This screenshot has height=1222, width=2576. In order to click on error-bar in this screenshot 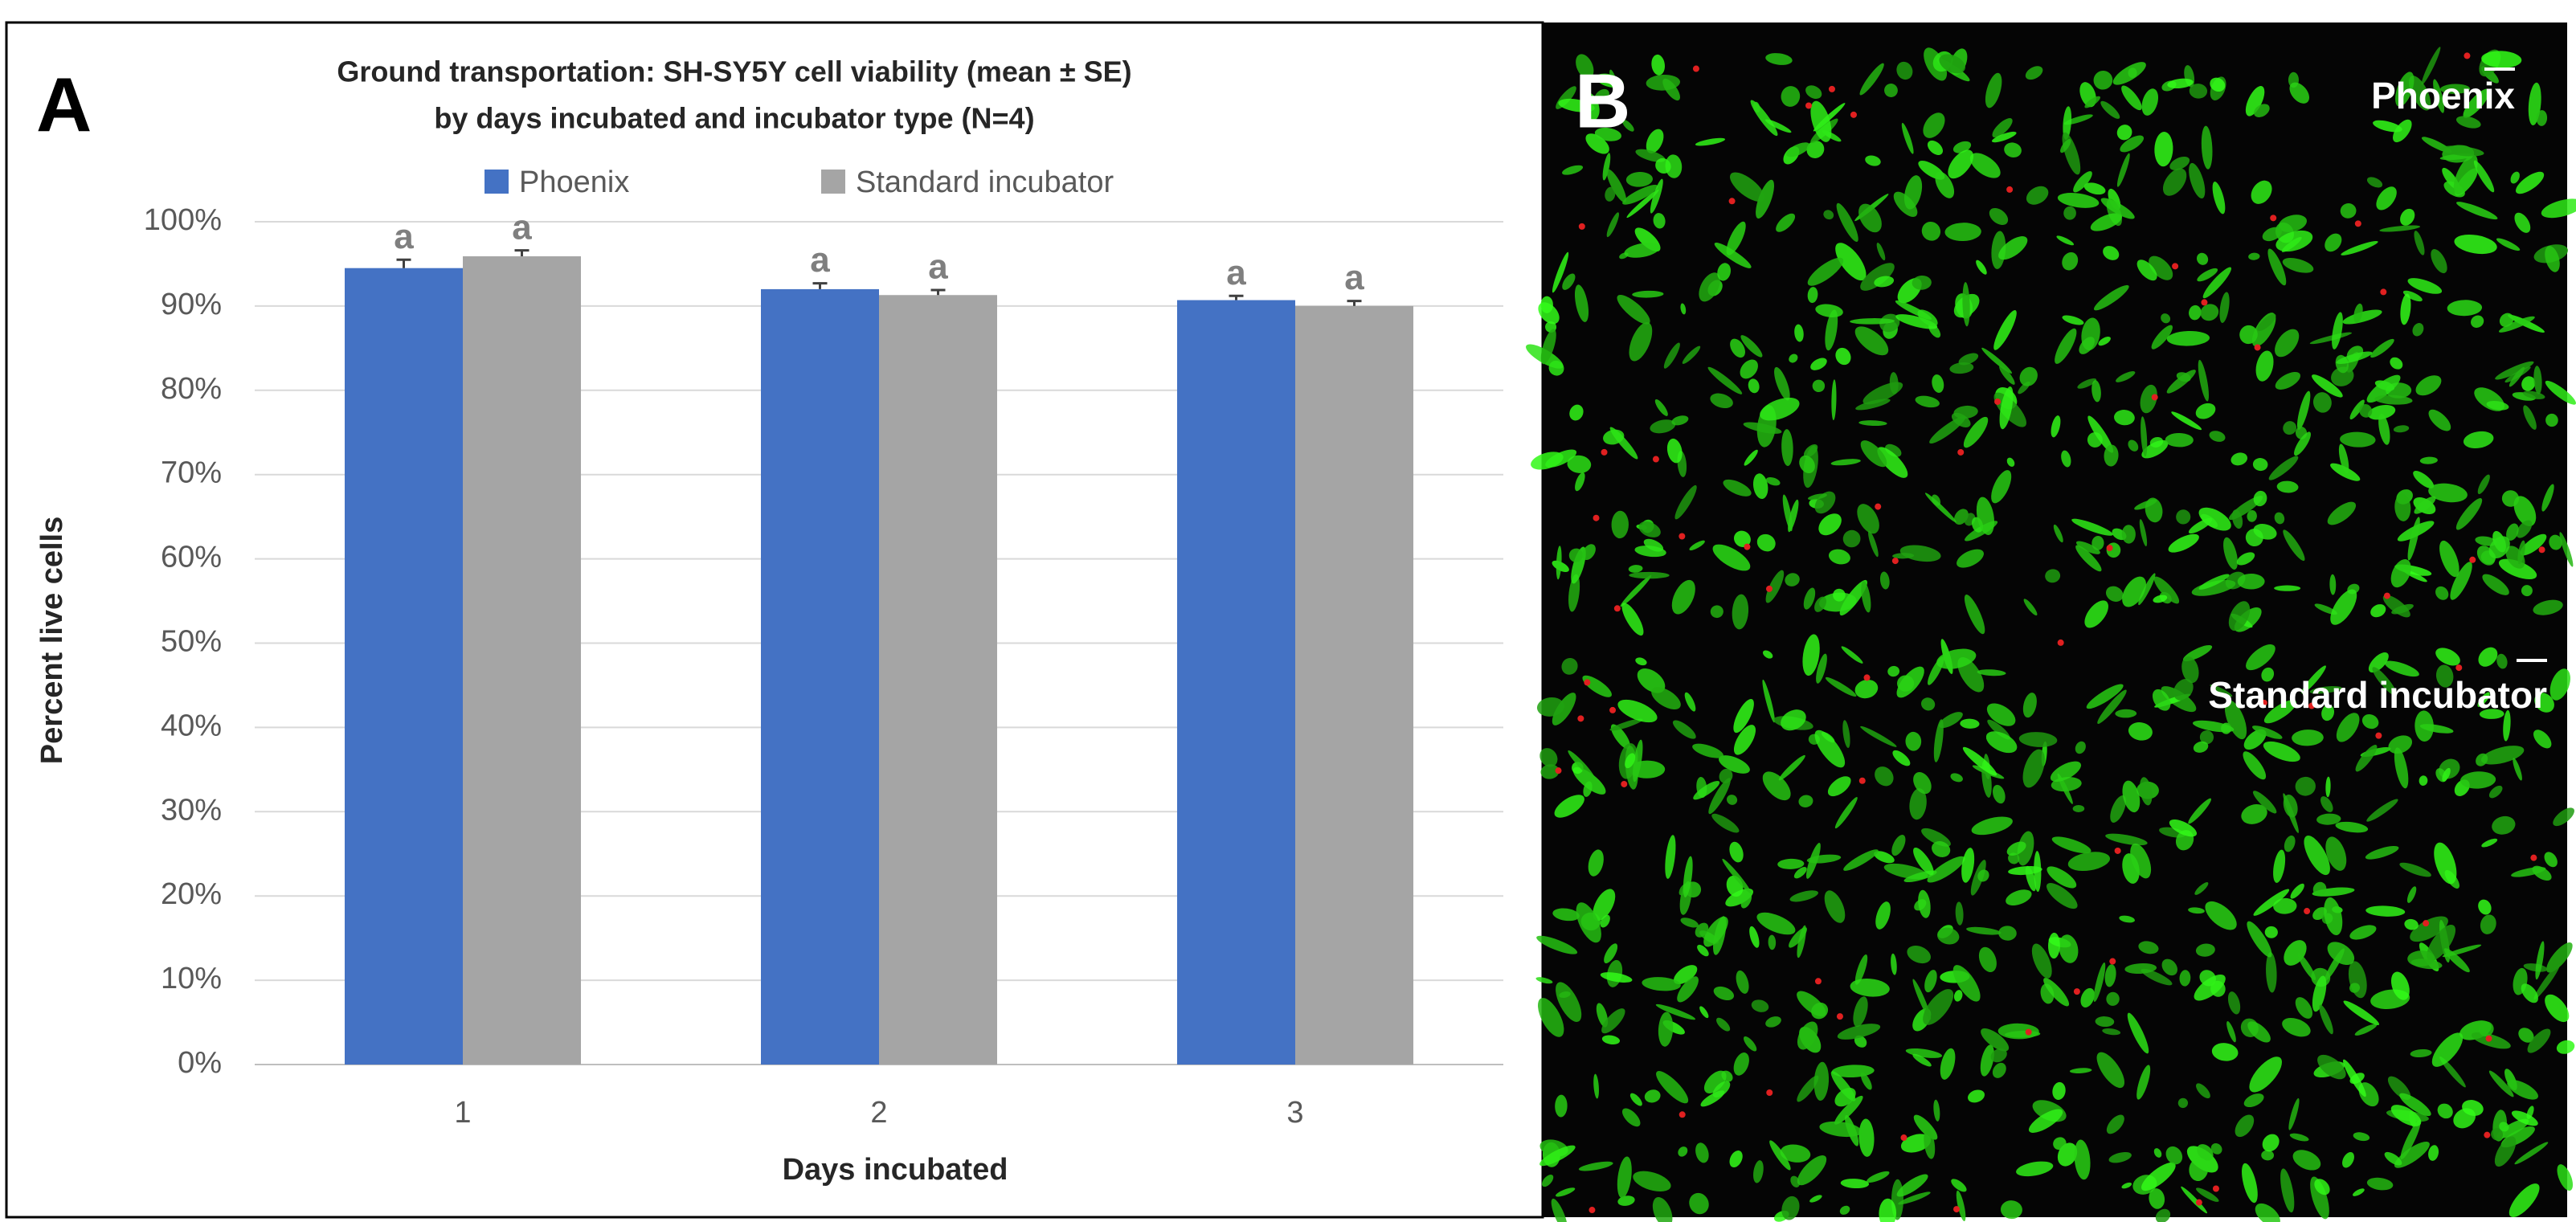, I will do `click(938, 292)`.